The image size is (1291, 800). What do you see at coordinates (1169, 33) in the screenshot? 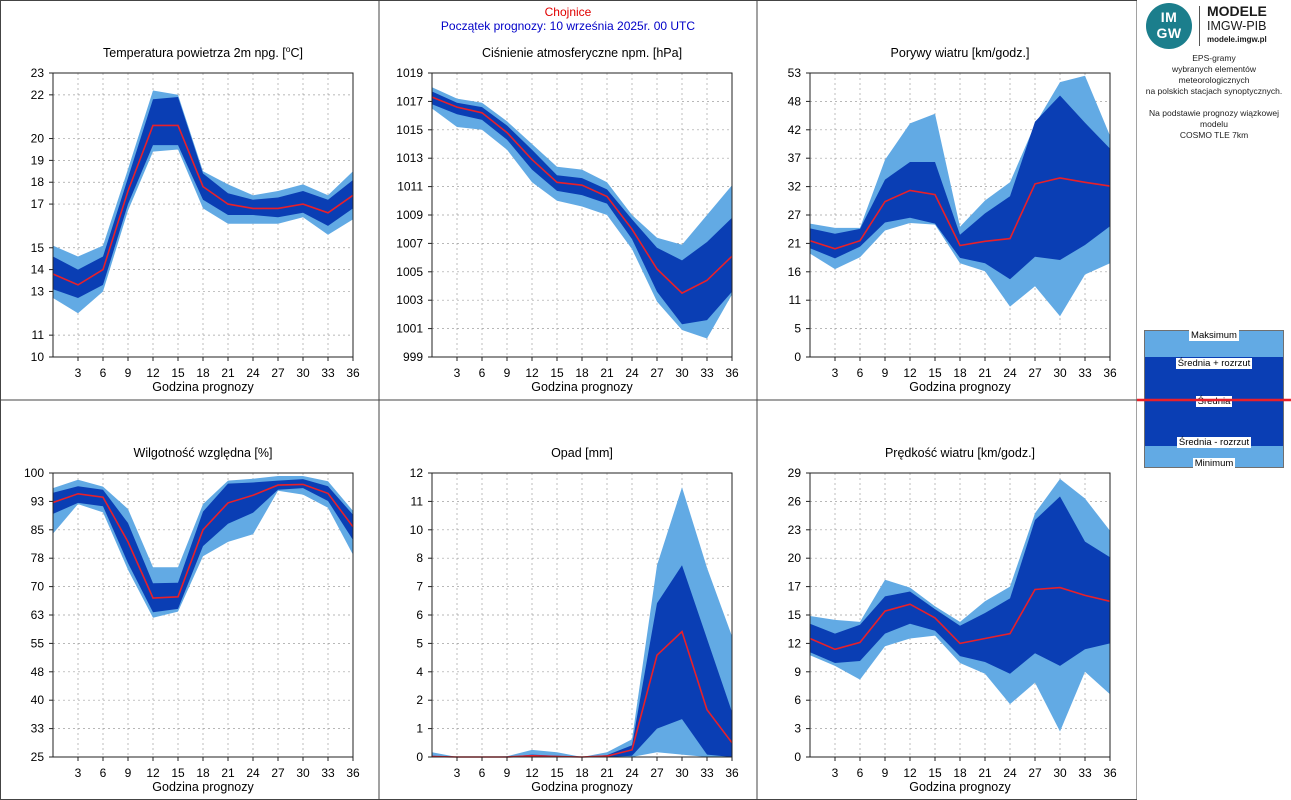
I see `logo-mark-bottom: GW` at bounding box center [1169, 33].